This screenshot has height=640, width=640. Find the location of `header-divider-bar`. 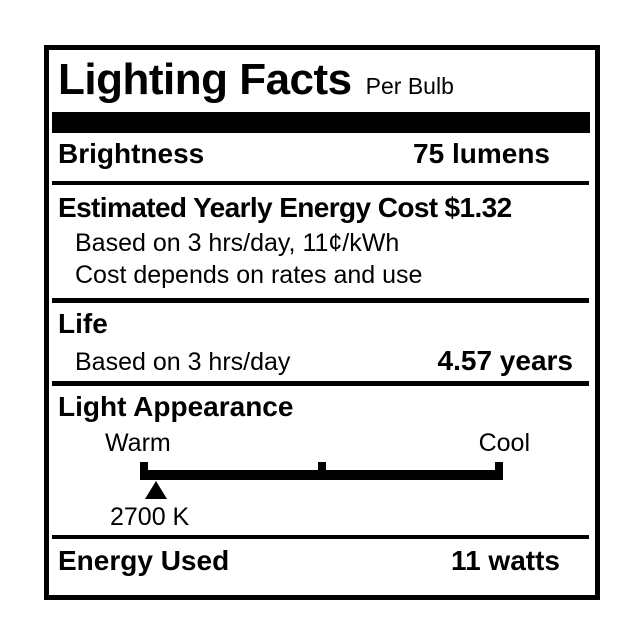

header-divider-bar is located at coordinates (321, 122).